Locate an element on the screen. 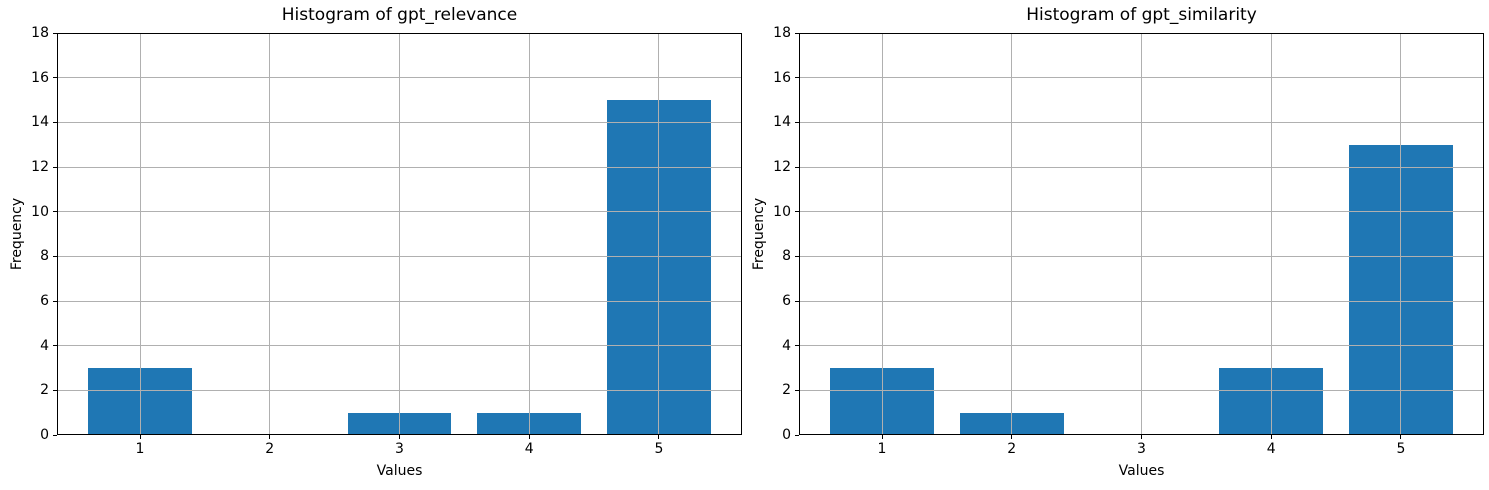 The width and height of the screenshot is (1489, 490). chart-title: Histogram of gpt_similarity is located at coordinates (1141, 15).